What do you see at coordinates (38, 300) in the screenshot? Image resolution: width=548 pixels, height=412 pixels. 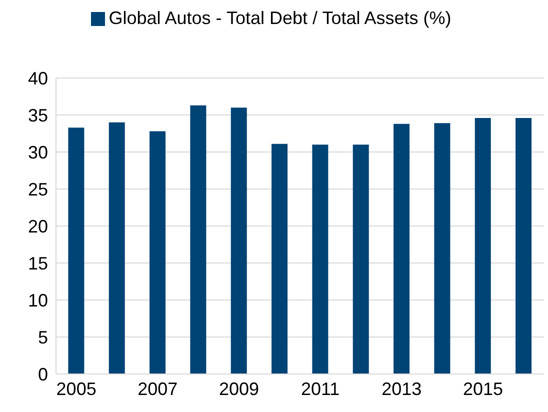 I see `y-tick-label: 10` at bounding box center [38, 300].